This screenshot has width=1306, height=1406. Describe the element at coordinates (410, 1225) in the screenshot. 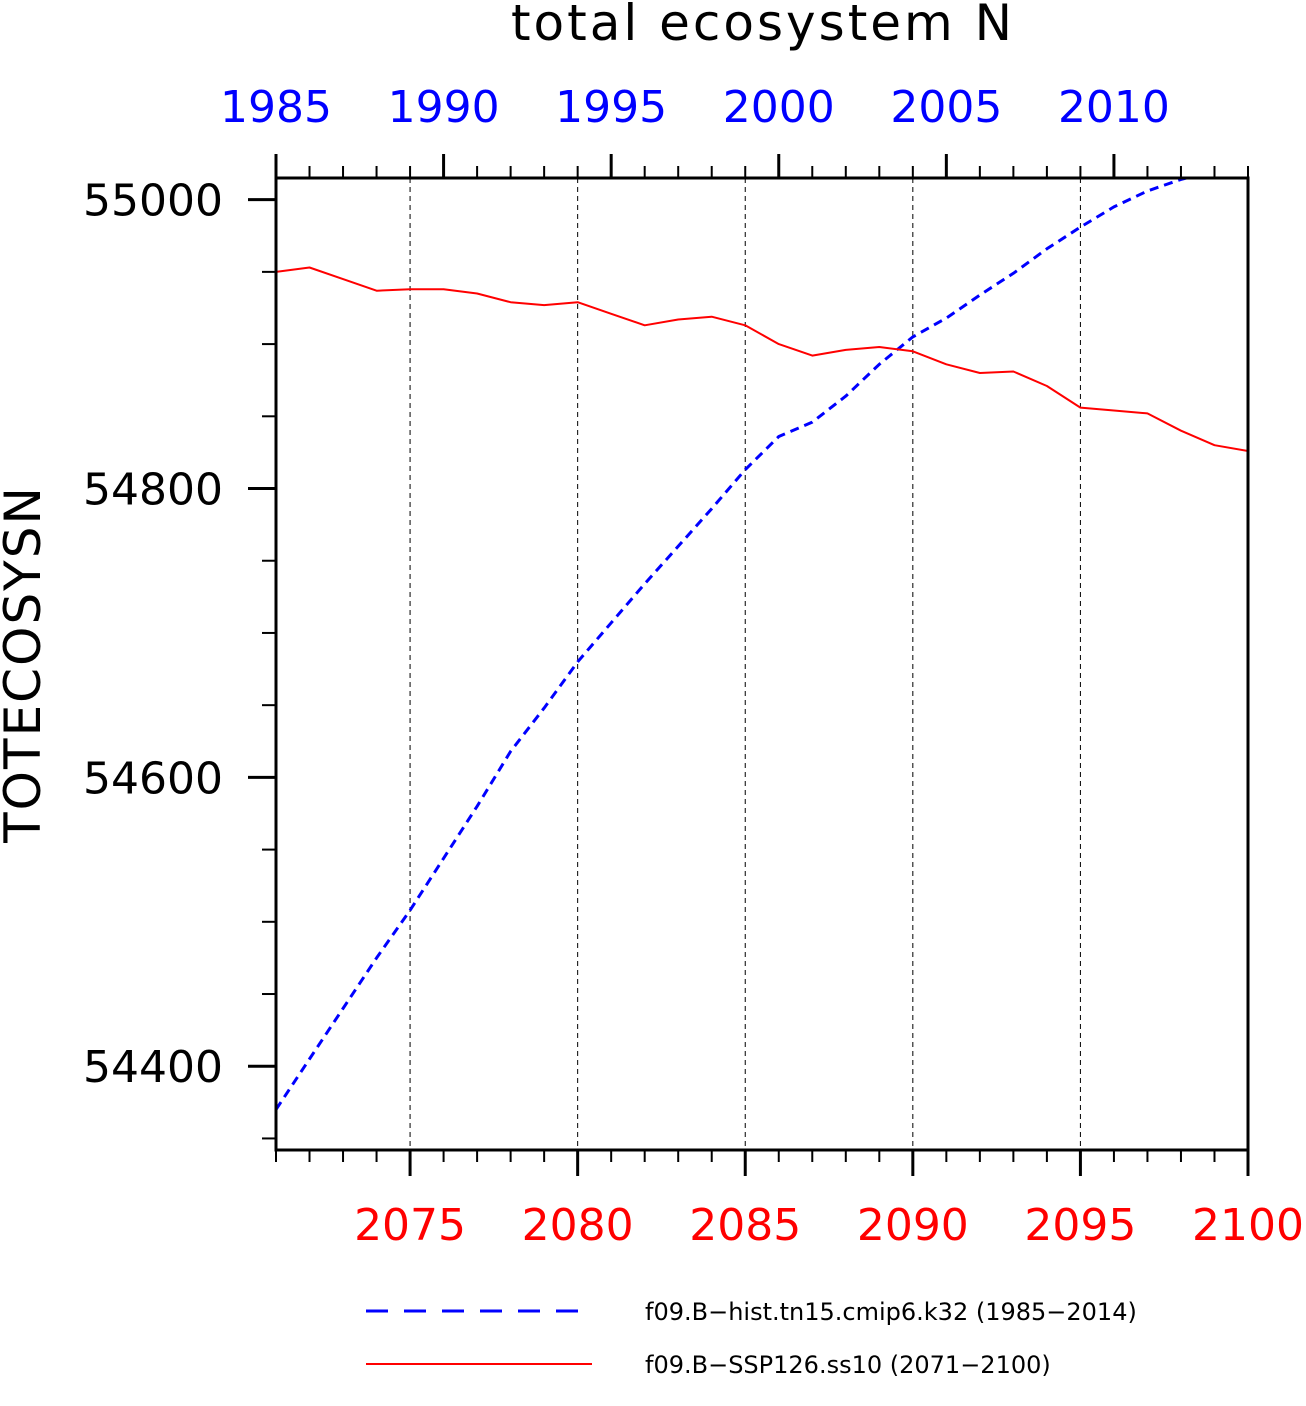

I see `bottom-tick-label: 2075` at that location.